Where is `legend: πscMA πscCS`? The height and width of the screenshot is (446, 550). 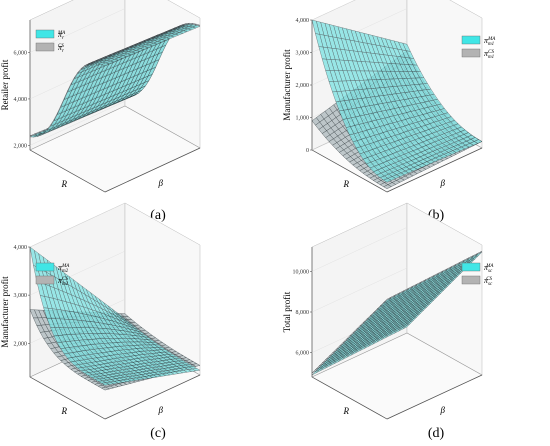 legend: πscMA πscCS is located at coordinates (477, 274).